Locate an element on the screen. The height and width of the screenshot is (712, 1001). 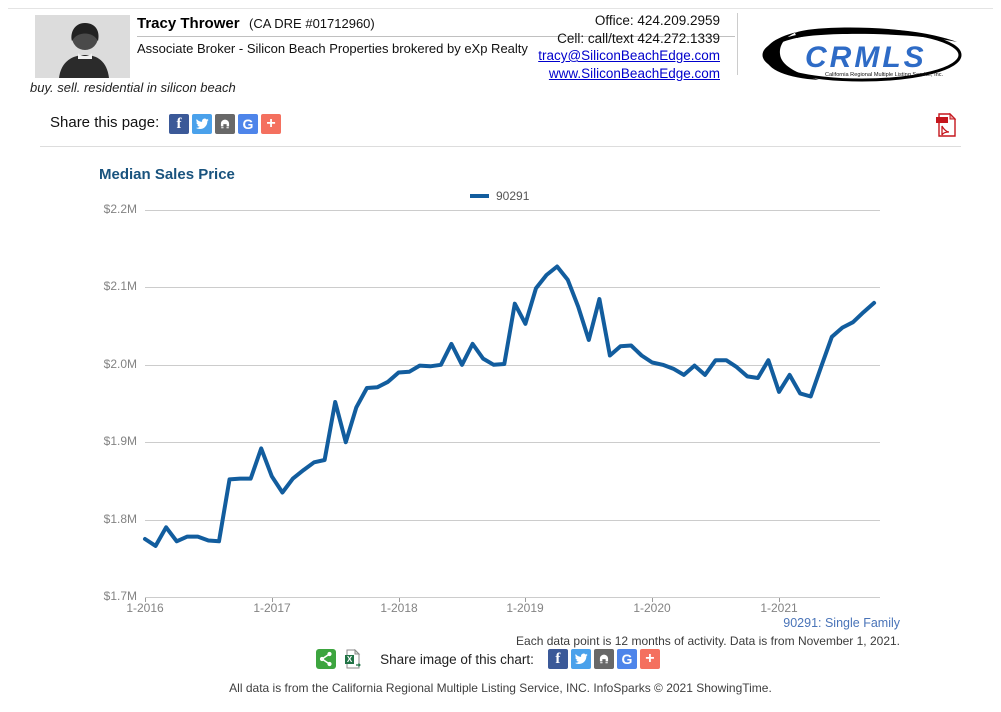
y-axis-label: $1.7M is located at coordinates (120, 596).